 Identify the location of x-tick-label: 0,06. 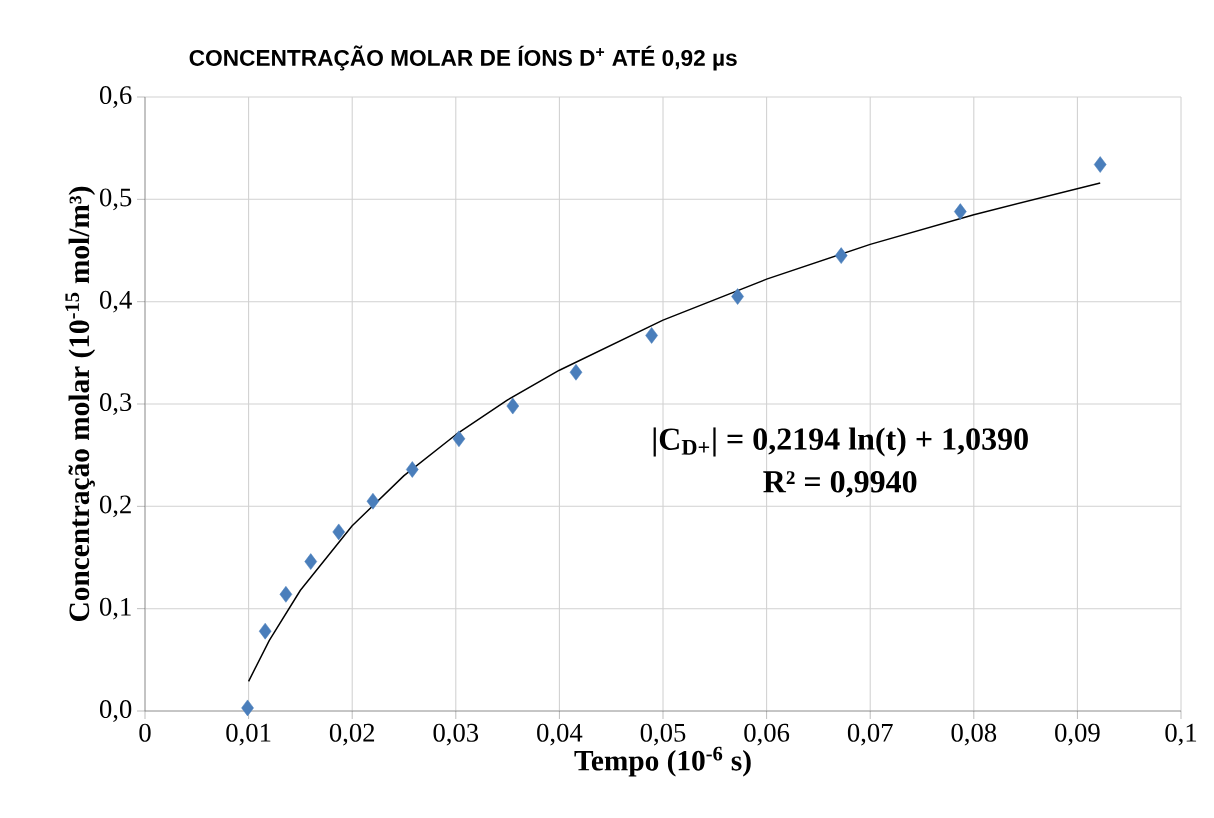
(767, 734).